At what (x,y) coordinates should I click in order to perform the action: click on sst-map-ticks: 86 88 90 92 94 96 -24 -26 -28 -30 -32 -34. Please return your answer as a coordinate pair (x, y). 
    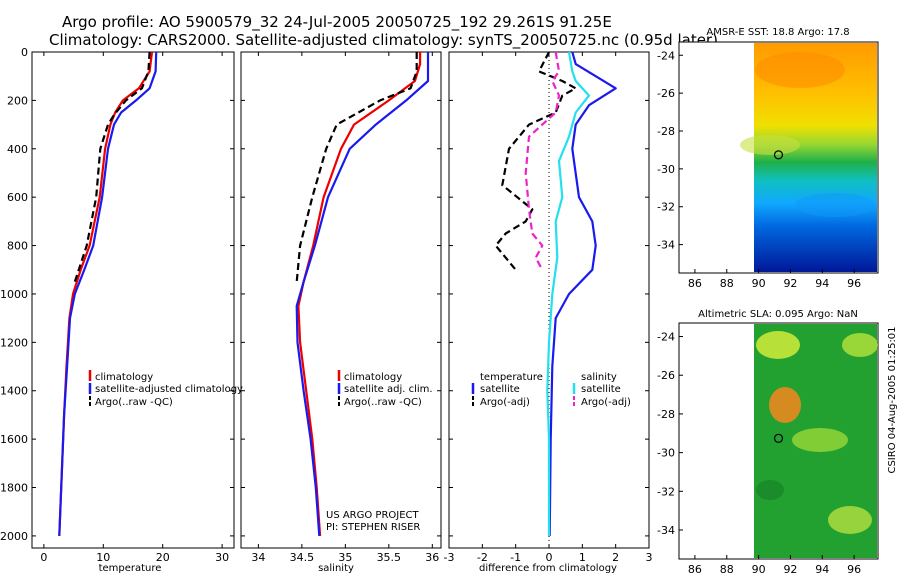
    Looking at the image, I should click on (759, 169).